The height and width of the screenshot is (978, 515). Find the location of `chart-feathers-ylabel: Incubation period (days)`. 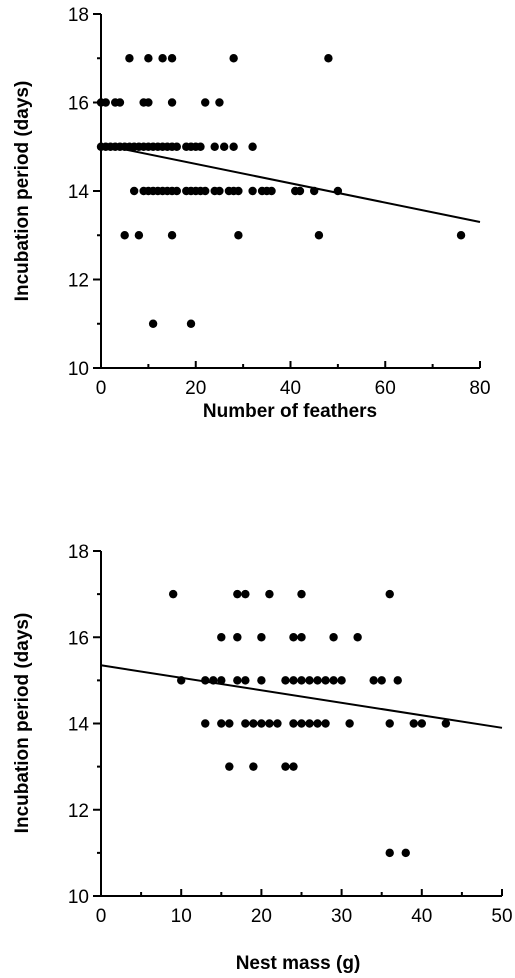

chart-feathers-ylabel: Incubation period (days) is located at coordinates (22, 191).